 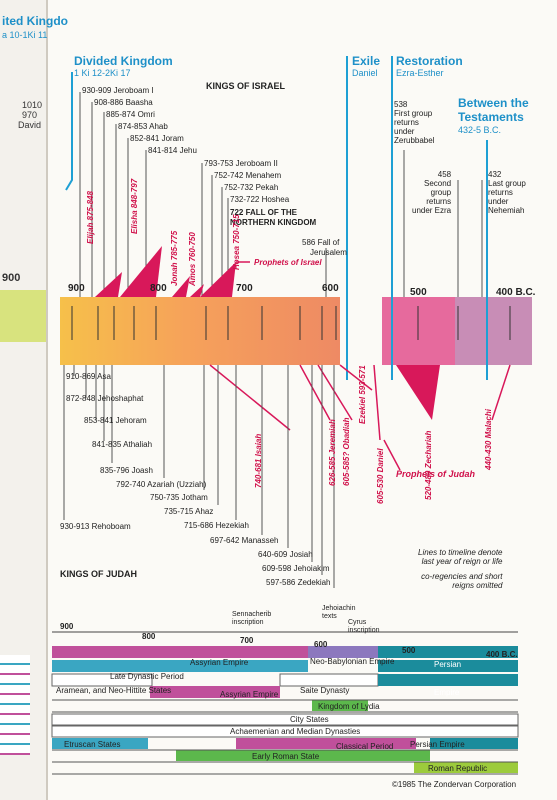 I want to click on bar-city-states: City States, so click(x=309, y=719).